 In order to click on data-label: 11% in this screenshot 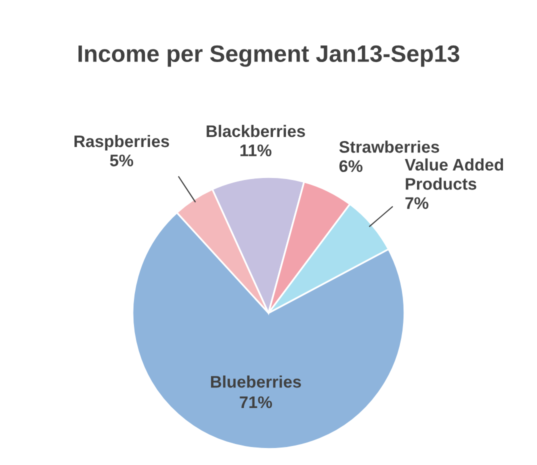, I will do `click(256, 150)`.